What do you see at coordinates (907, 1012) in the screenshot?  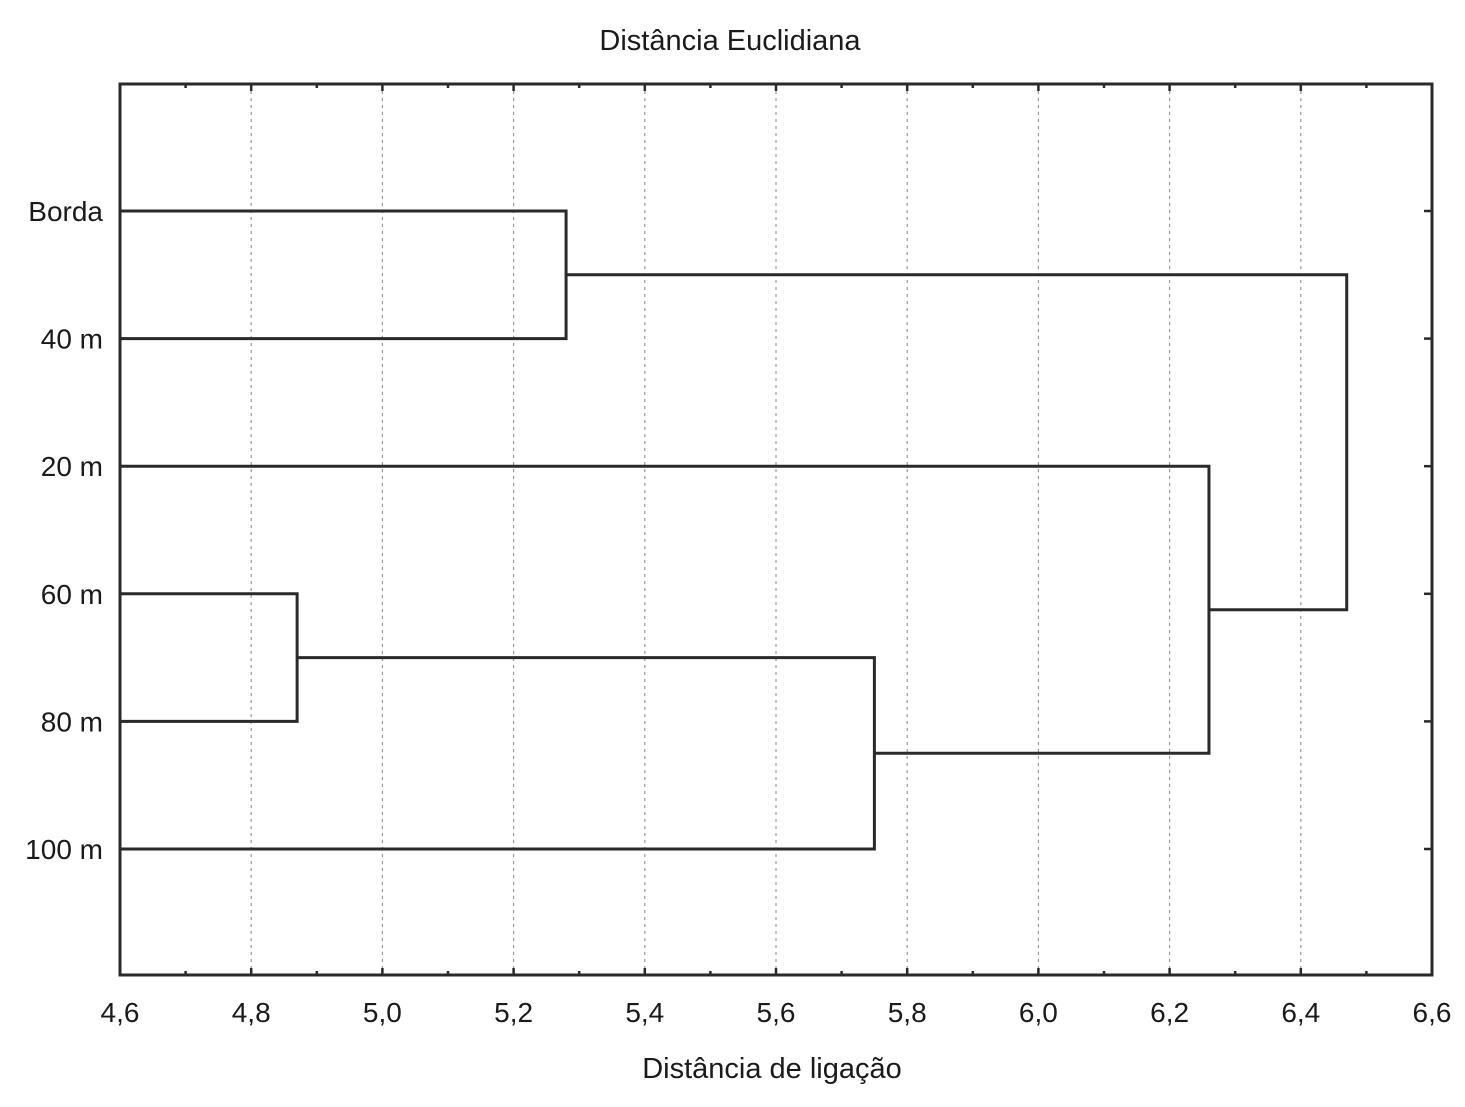 I see `x-tick-label: 5,8` at bounding box center [907, 1012].